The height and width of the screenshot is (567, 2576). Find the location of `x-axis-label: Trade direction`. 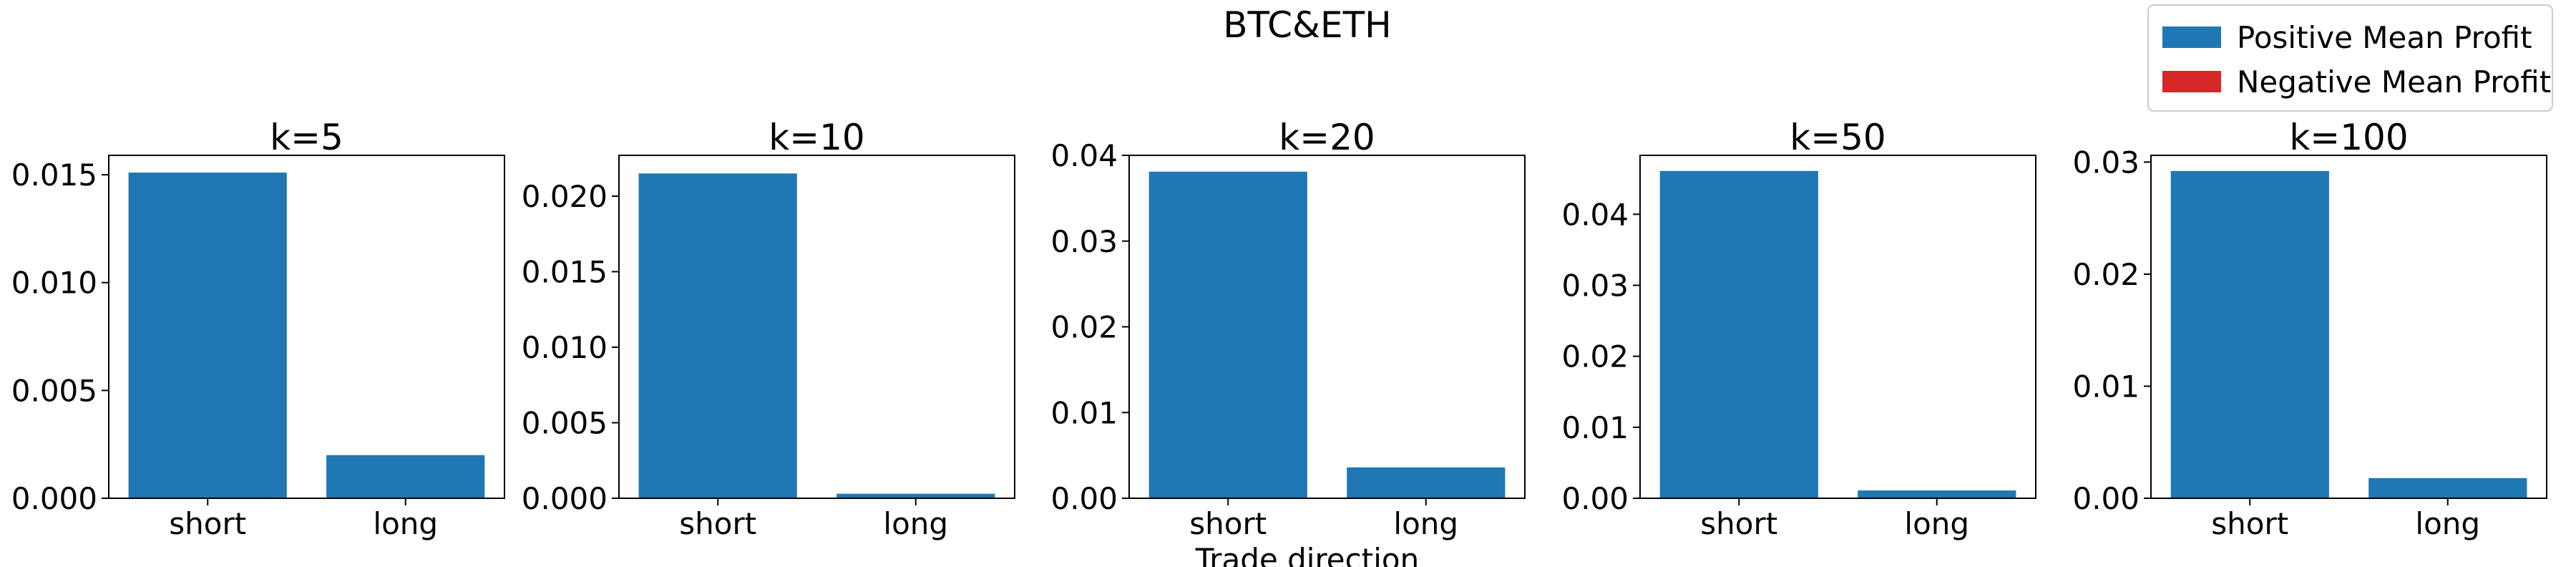

x-axis-label: Trade direction is located at coordinates (1307, 554).